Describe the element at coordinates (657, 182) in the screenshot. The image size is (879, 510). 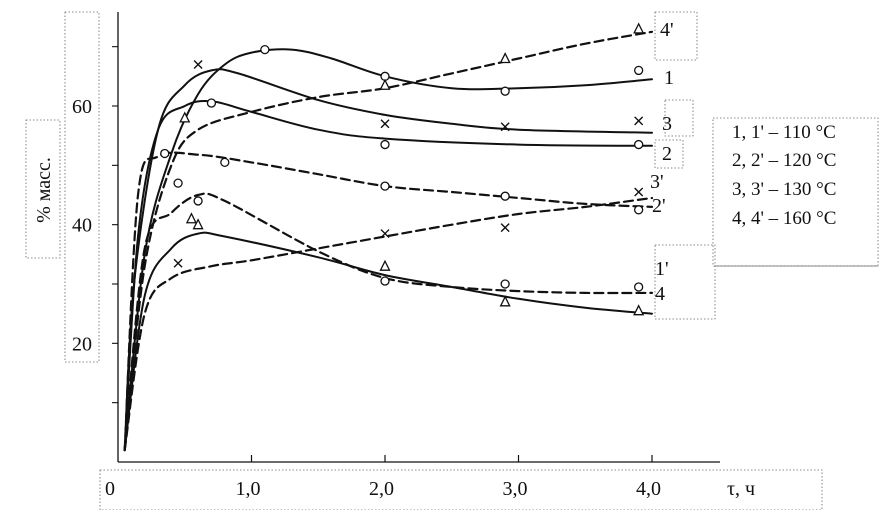
I see `curve-label-3prime: 3'` at that location.